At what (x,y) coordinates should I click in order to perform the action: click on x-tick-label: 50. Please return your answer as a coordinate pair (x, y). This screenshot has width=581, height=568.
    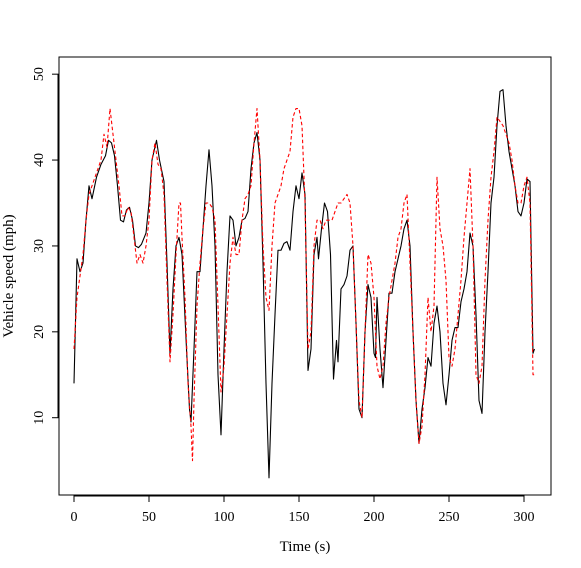
    Looking at the image, I should click on (149, 517).